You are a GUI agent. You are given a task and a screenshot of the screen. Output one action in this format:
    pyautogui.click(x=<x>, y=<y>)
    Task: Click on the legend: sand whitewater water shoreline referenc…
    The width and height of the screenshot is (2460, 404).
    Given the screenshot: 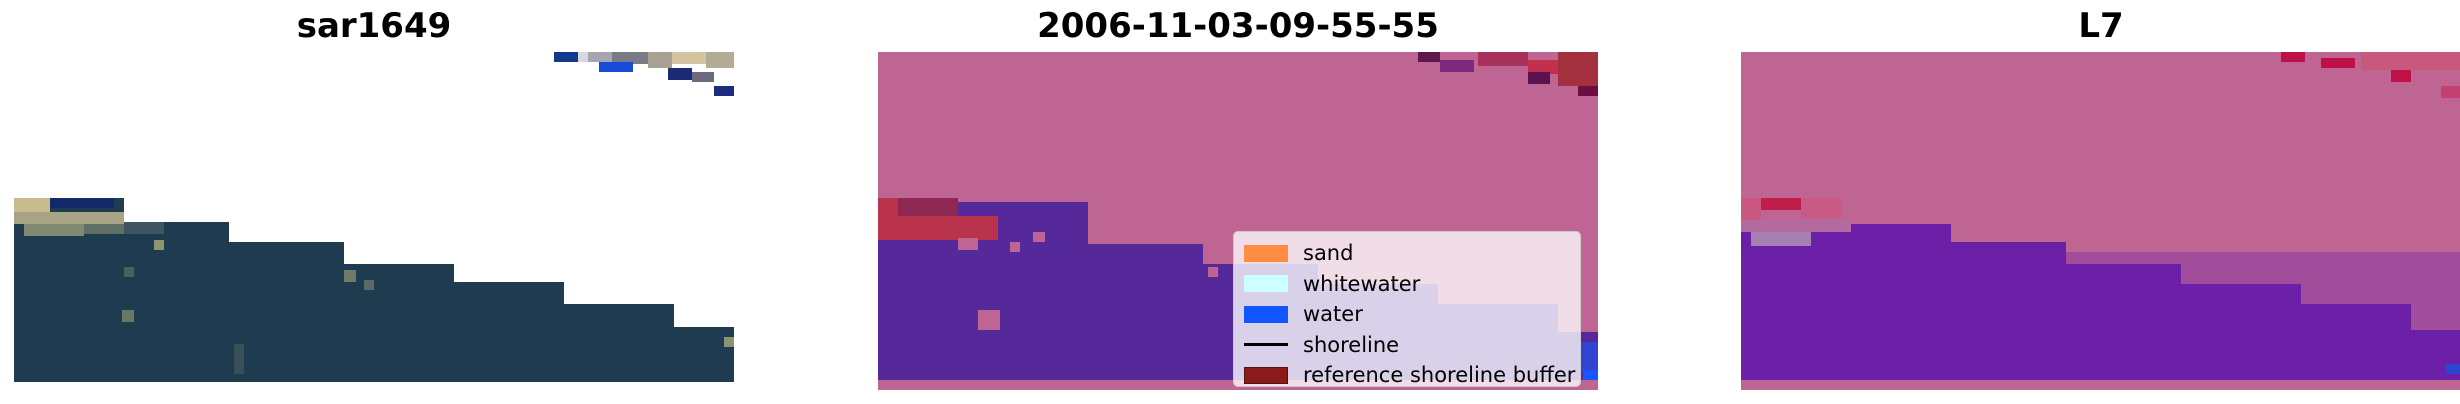 What is the action you would take?
    pyautogui.click(x=1407, y=309)
    